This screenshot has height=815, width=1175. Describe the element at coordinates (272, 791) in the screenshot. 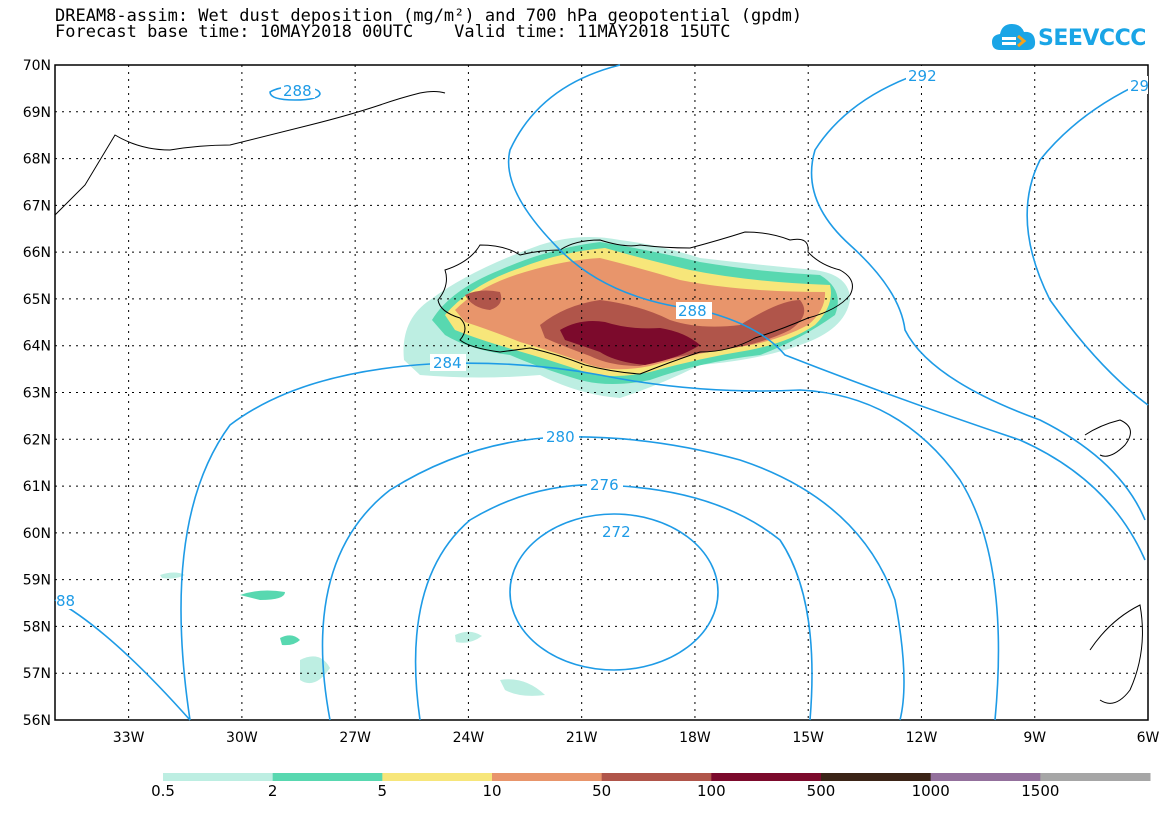

I see `colorbar-label: 2` at that location.